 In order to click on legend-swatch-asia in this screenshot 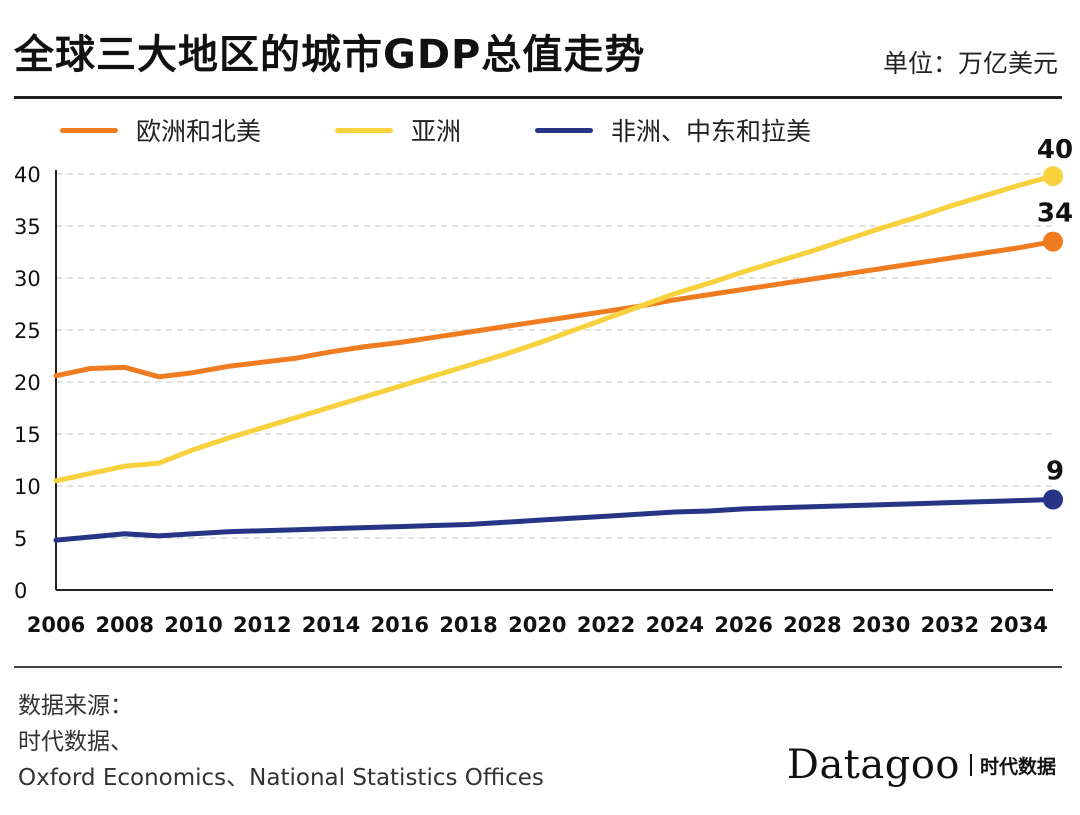, I will do `click(364, 130)`.